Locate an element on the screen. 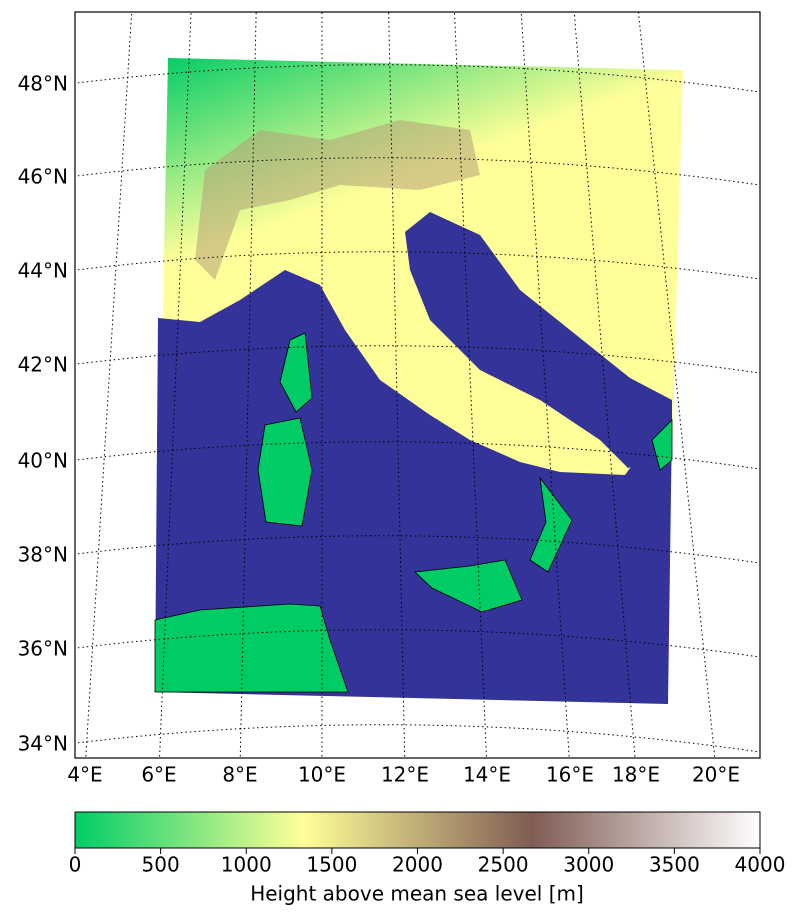 The width and height of the screenshot is (800, 924). colorbar-tick-label: 2000 is located at coordinates (417, 865).